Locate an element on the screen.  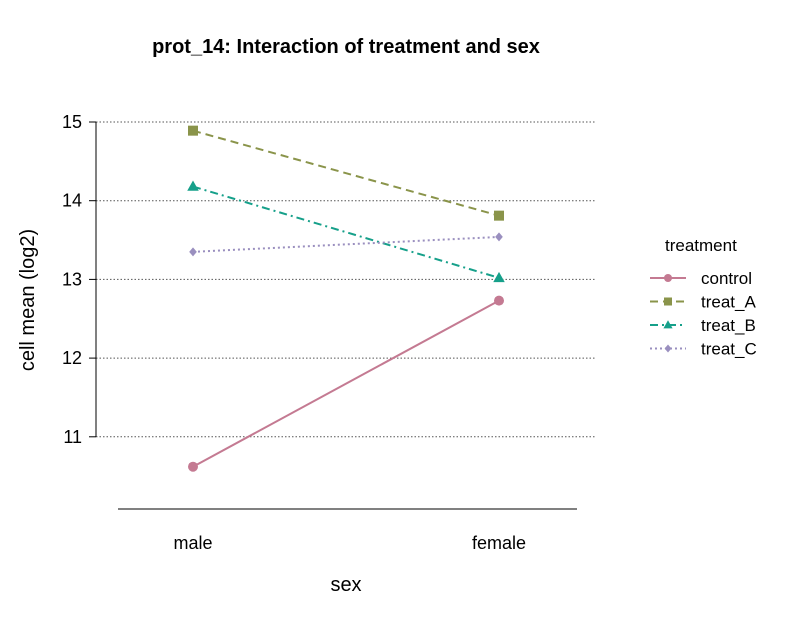
series-control is located at coordinates (346, 383).